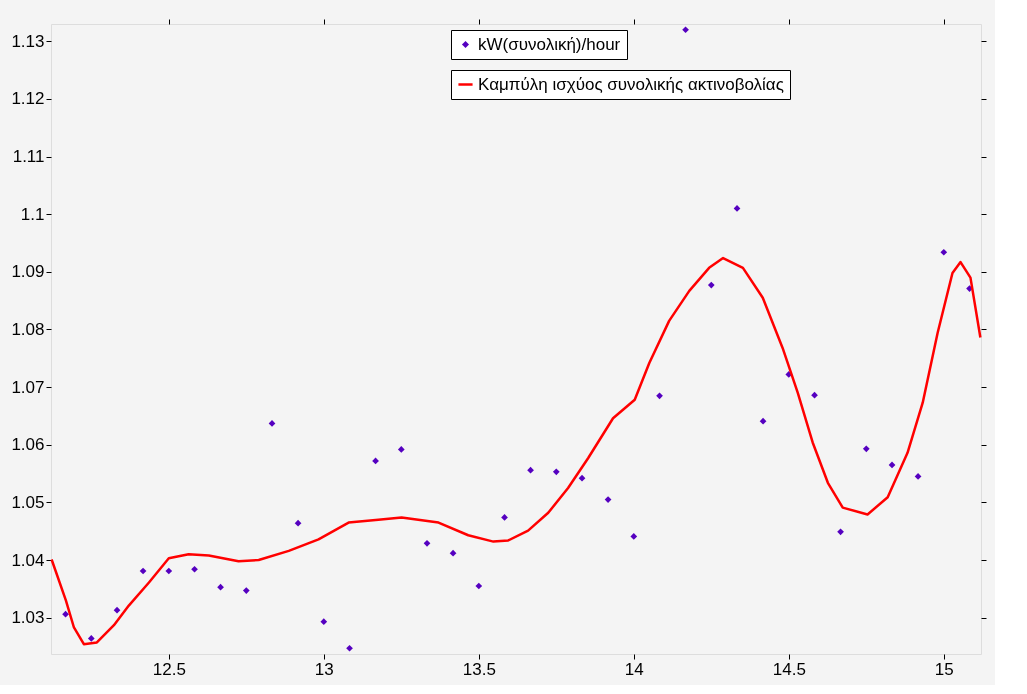 Image resolution: width=1027 pixels, height=694 pixels. Describe the element at coordinates (28, 99) in the screenshot. I see `y-tick-label: 1.12` at that location.